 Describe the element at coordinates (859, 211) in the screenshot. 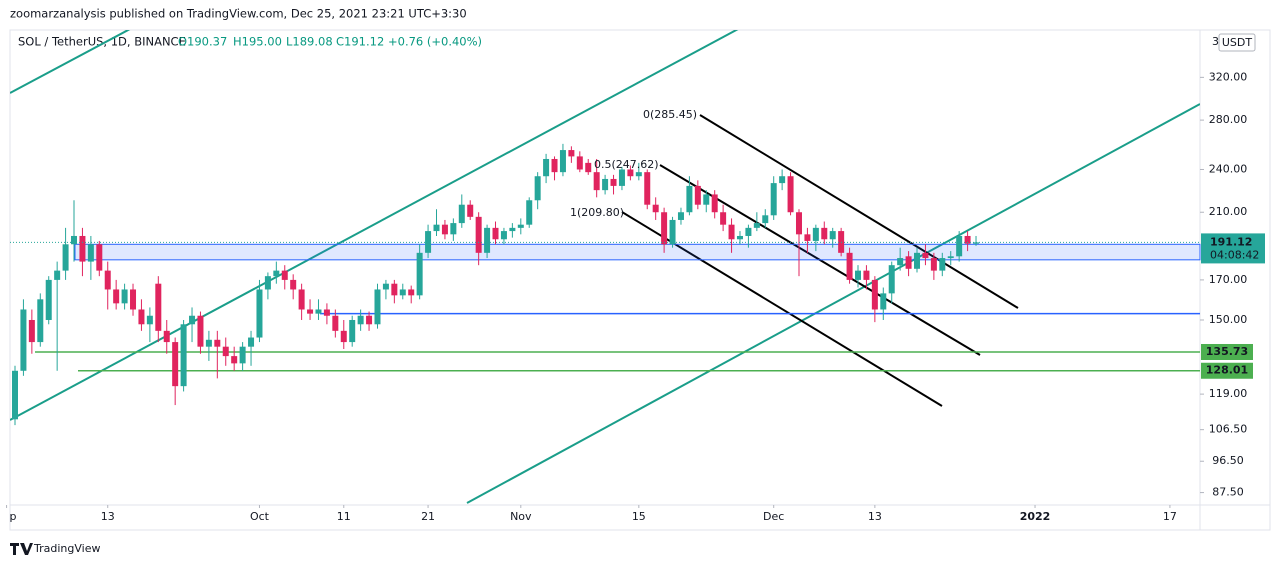

I see `fib-line` at that location.